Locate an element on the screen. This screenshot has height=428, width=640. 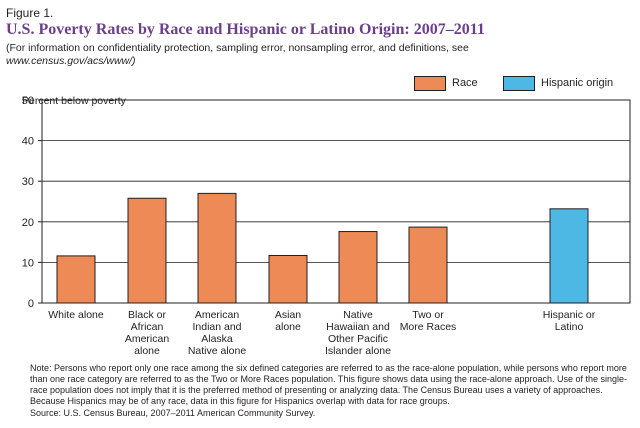
y-tick-label: 40 is located at coordinates (28, 142).